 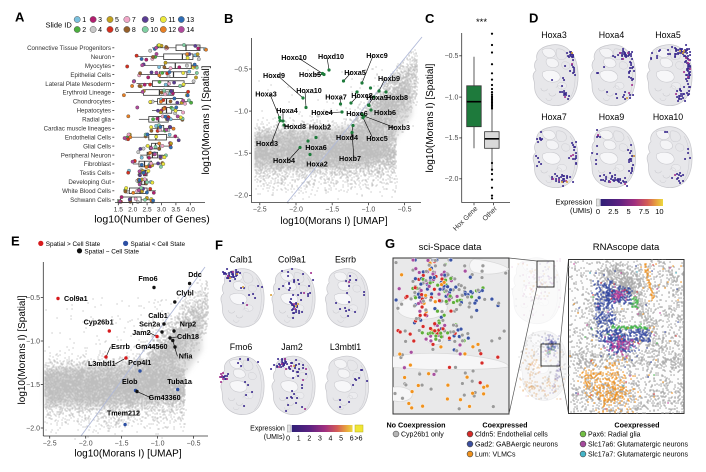 I want to click on svg-text: Gm44560, so click(x=152, y=346).